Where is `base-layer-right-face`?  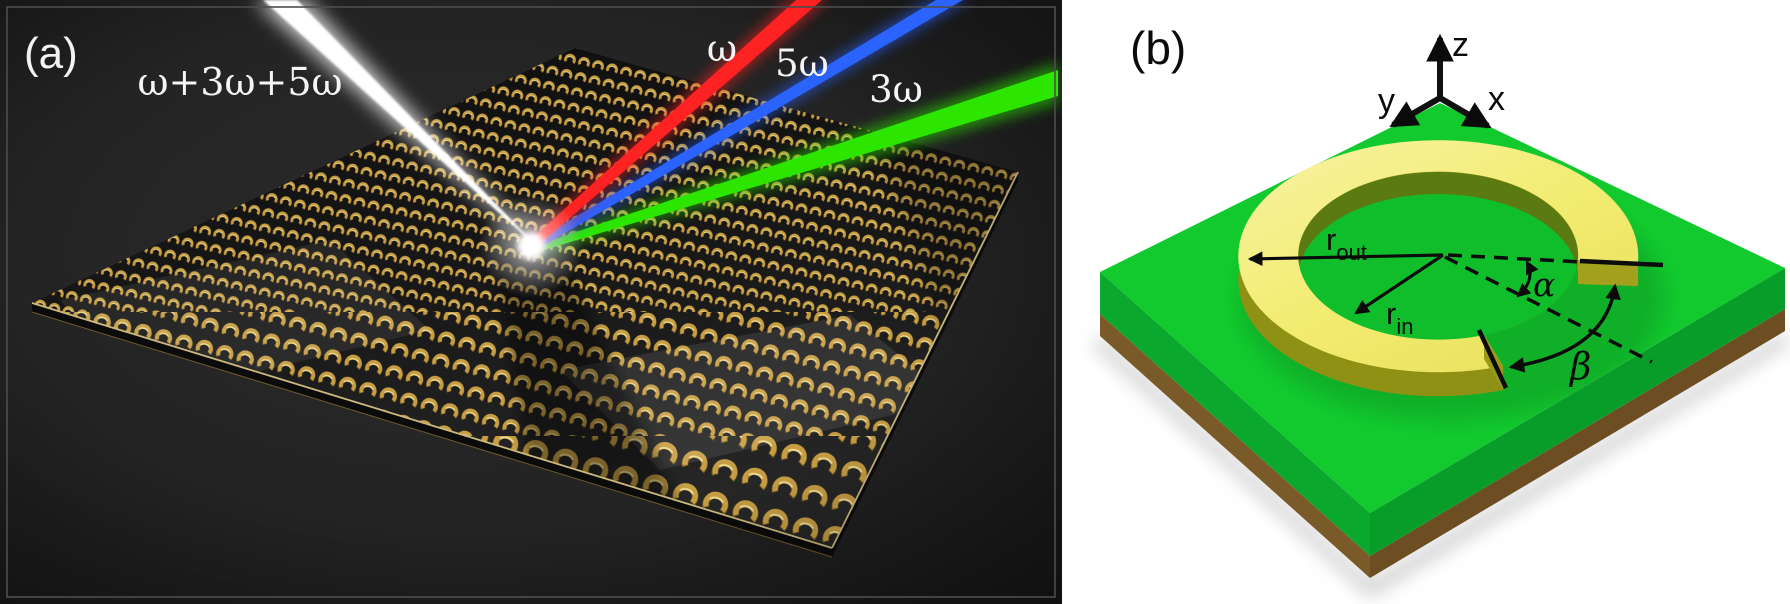
base-layer-right-face is located at coordinates (1577, 443).